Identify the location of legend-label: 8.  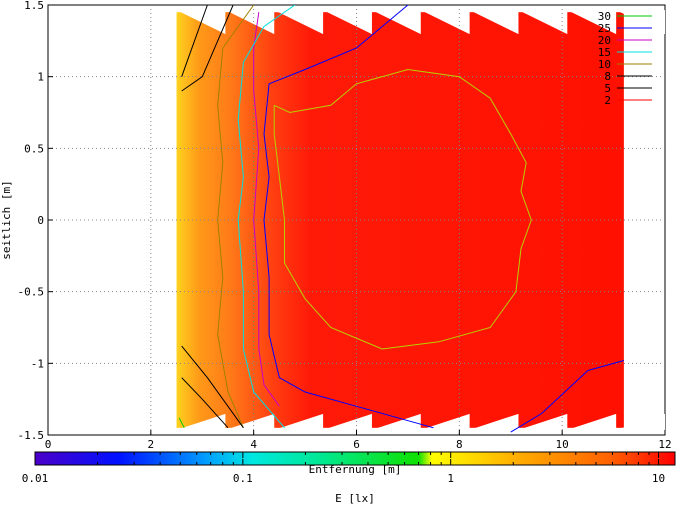
(607, 76).